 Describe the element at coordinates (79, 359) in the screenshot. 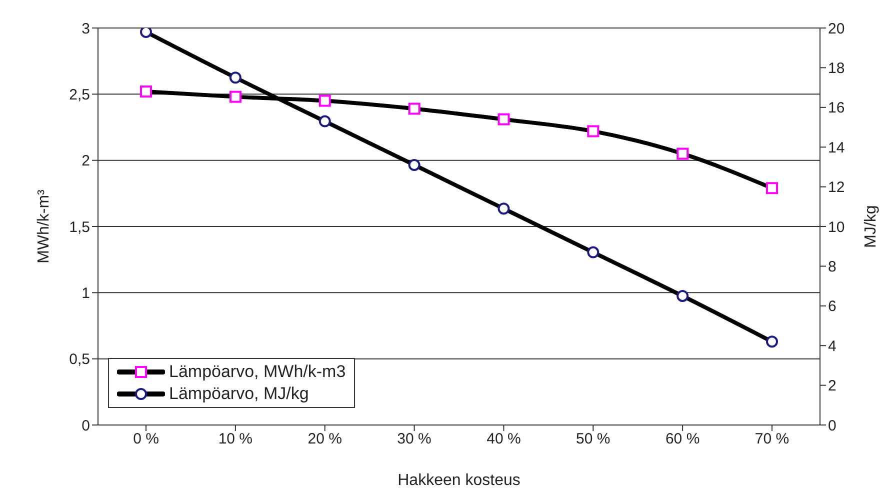

I see `y-tick-label: 0,5` at that location.